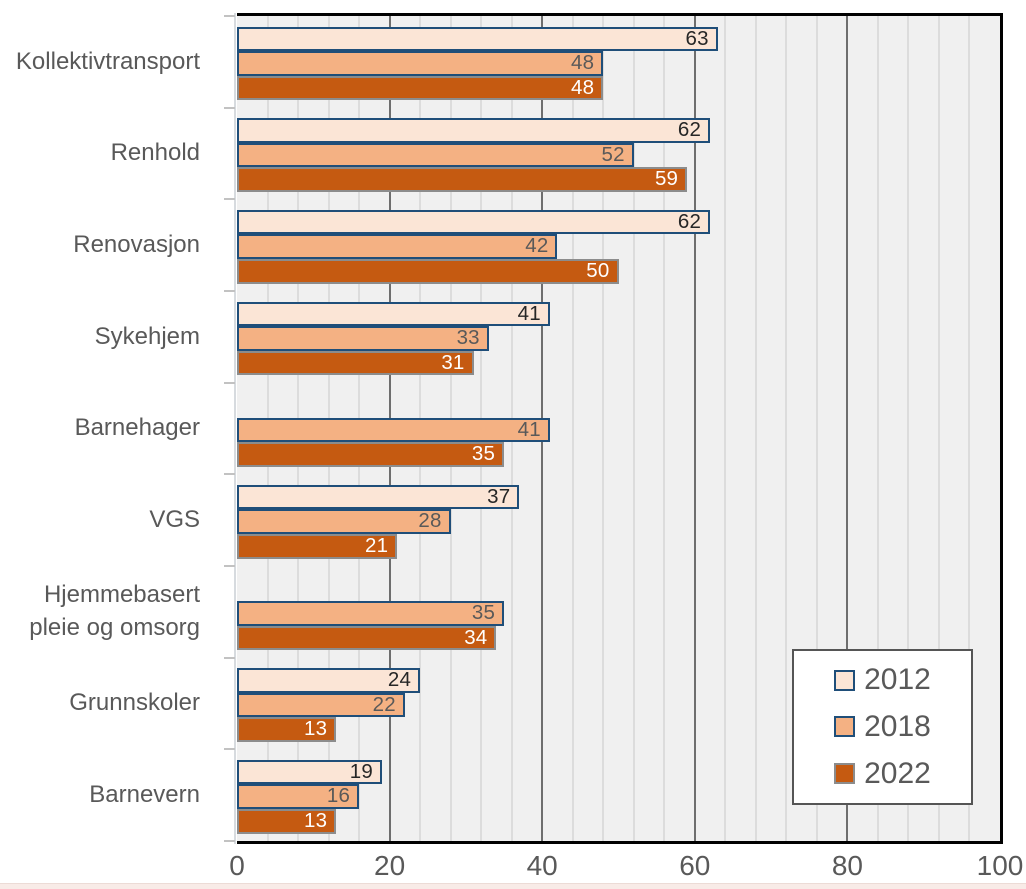  What do you see at coordinates (321, 705) in the screenshot?
I see `bar: 22` at bounding box center [321, 705].